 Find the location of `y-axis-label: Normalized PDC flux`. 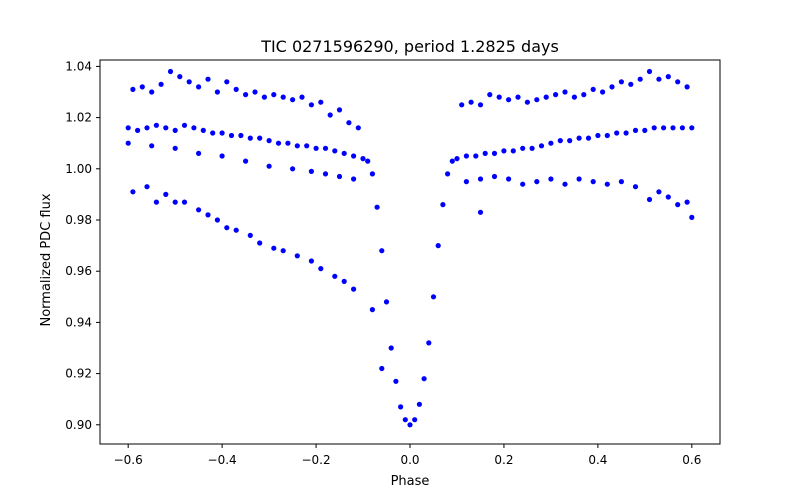

y-axis-label: Normalized PDC flux is located at coordinates (46, 259).